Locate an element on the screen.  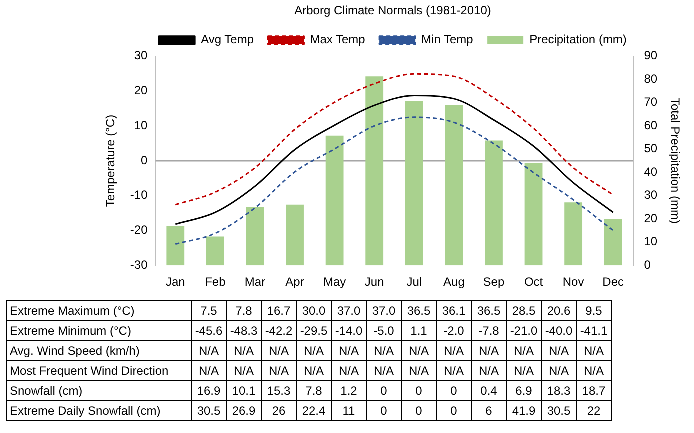
y-axis-title: Temperature (°C) is located at coordinates (111, 161).